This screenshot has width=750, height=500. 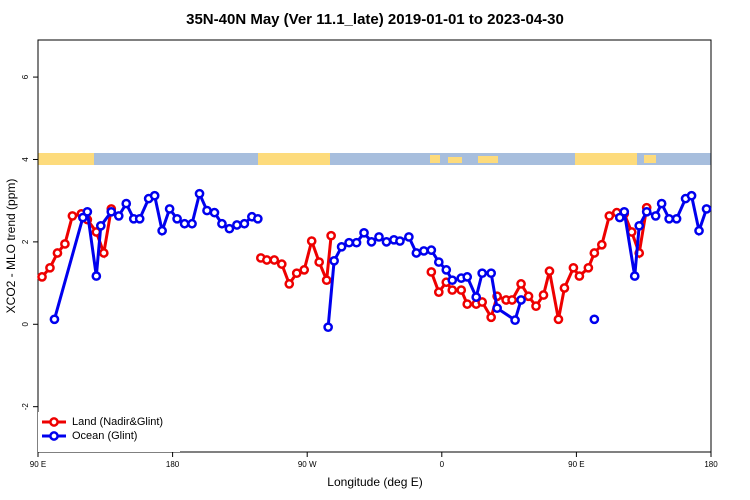 I want to click on legend-box, so click(x=109, y=432).